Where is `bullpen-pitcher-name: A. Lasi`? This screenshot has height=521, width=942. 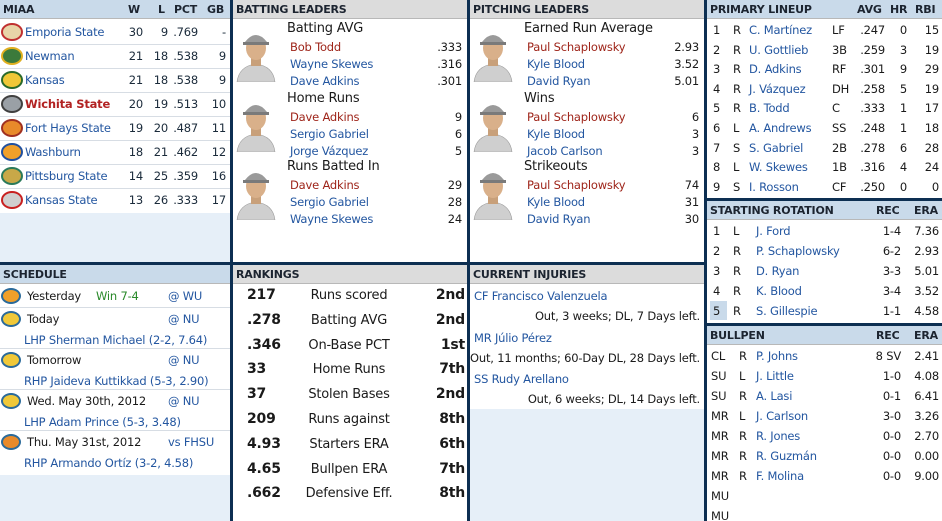 bullpen-pitcher-name: A. Lasi is located at coordinates (774, 396).